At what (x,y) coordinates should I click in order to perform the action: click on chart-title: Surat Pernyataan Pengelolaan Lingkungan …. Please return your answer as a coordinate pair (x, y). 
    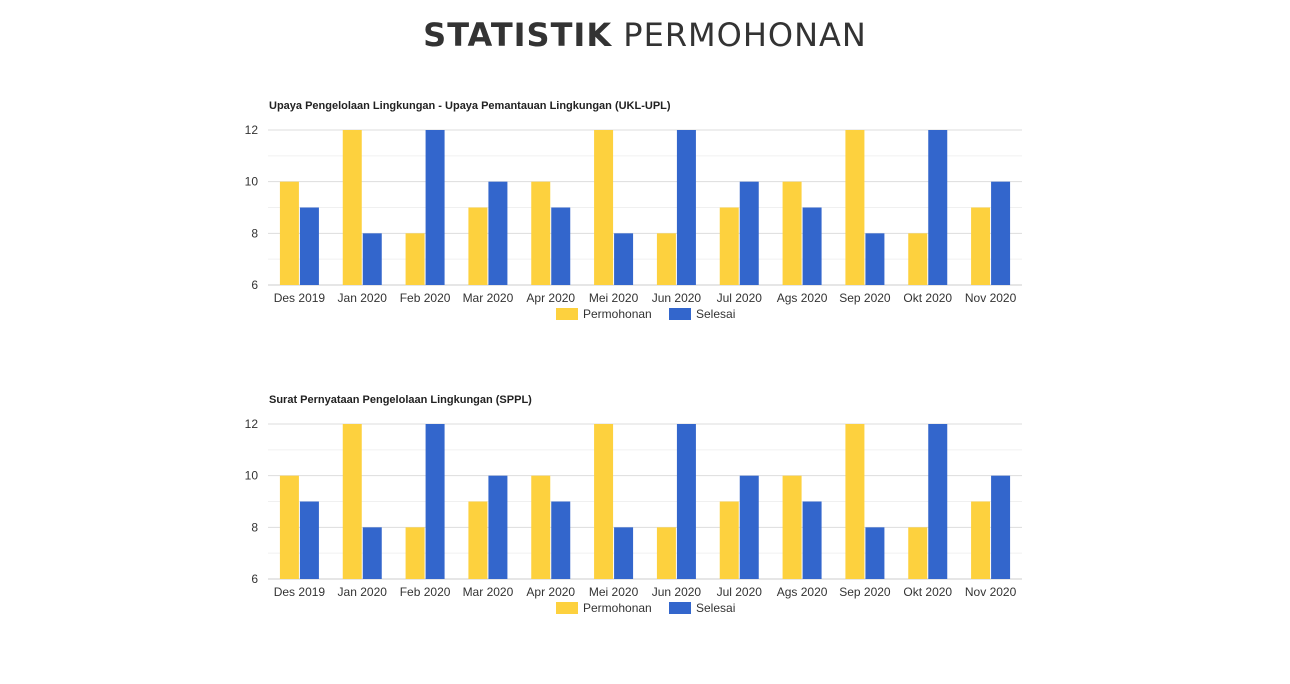
    Looking at the image, I should click on (400, 400).